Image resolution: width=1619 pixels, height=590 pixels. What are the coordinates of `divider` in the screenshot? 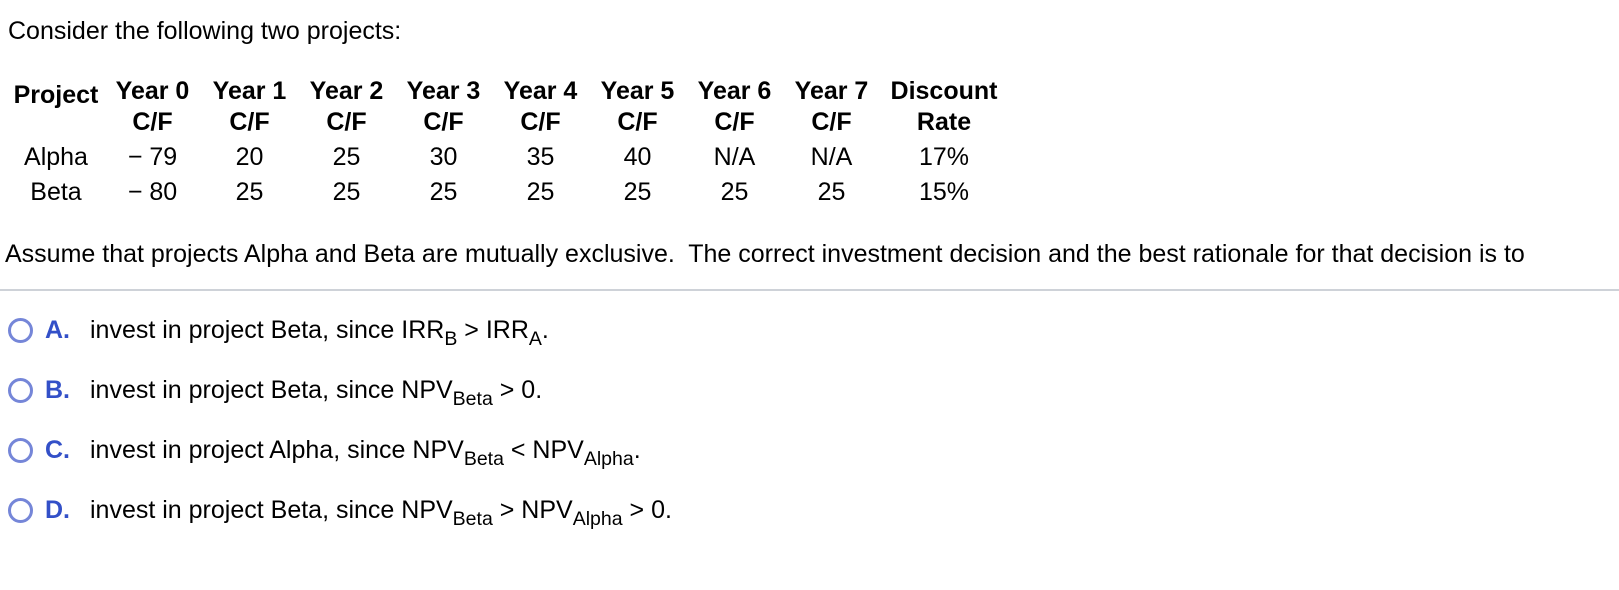 It's located at (809, 290).